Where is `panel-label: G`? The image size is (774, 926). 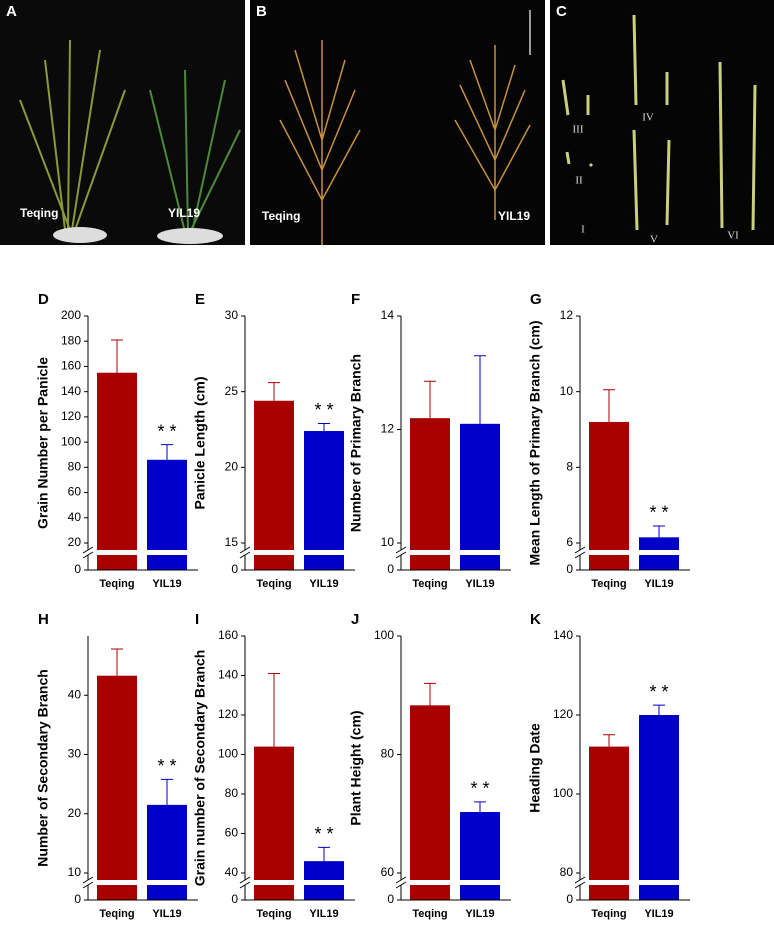 panel-label: G is located at coordinates (536, 299).